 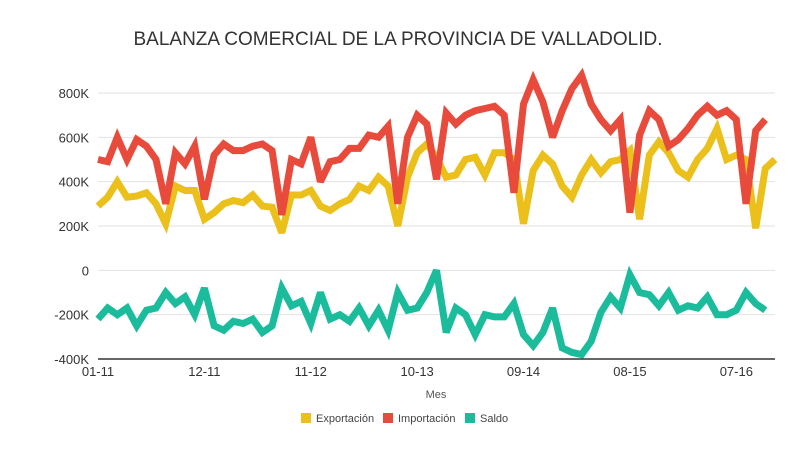 I want to click on x-tick-label: 12-11, so click(x=204, y=371).